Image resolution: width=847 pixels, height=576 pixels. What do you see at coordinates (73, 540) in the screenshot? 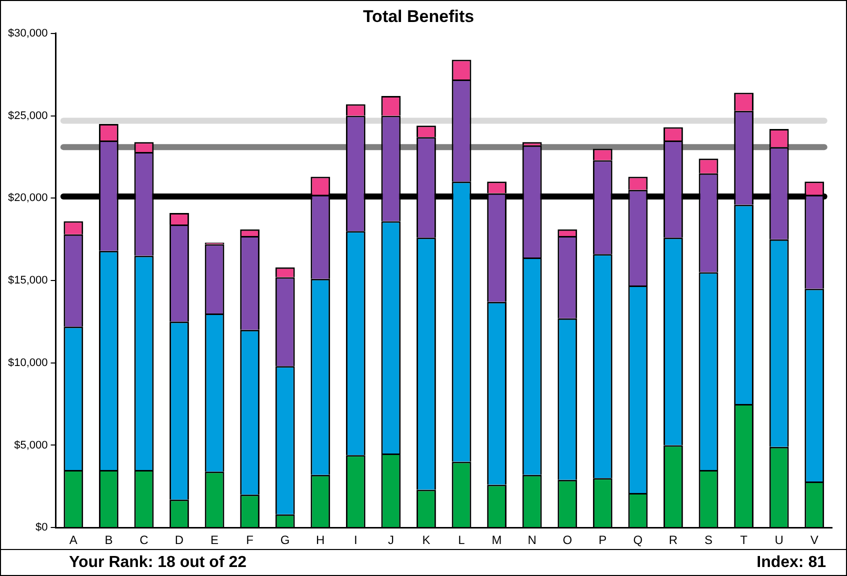
I see `x-tick-label: A` at bounding box center [73, 540].